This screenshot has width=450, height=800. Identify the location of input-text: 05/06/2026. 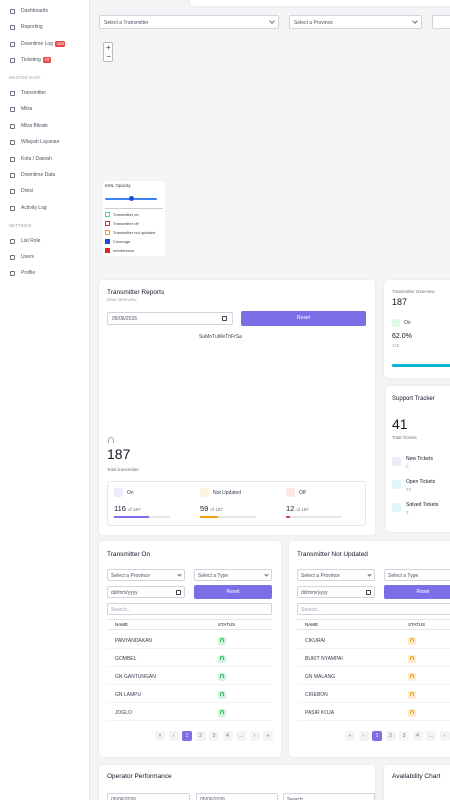
(213, 798).